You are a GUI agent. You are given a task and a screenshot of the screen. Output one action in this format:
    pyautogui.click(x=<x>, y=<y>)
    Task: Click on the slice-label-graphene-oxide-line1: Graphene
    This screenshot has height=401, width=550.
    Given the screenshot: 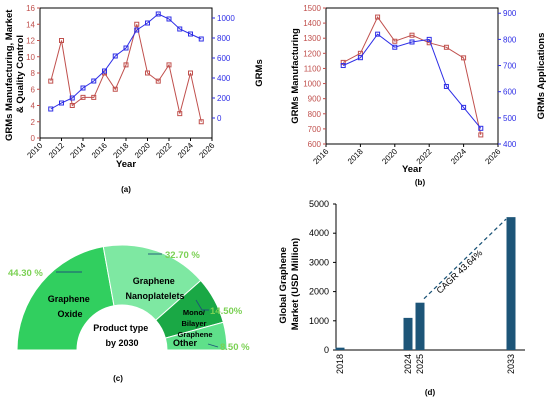 What is the action you would take?
    pyautogui.click(x=69, y=299)
    